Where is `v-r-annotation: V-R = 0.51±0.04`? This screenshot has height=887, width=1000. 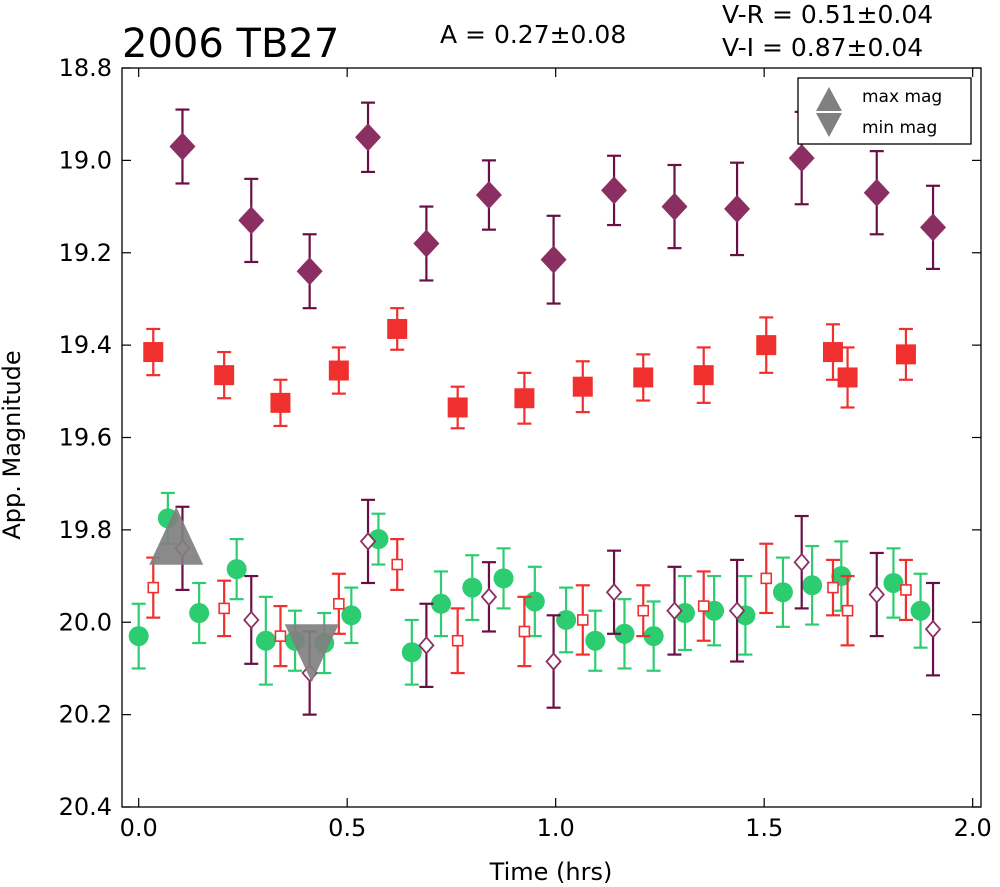
v-r-annotation: V-R = 0.51±0.04 is located at coordinates (827, 14).